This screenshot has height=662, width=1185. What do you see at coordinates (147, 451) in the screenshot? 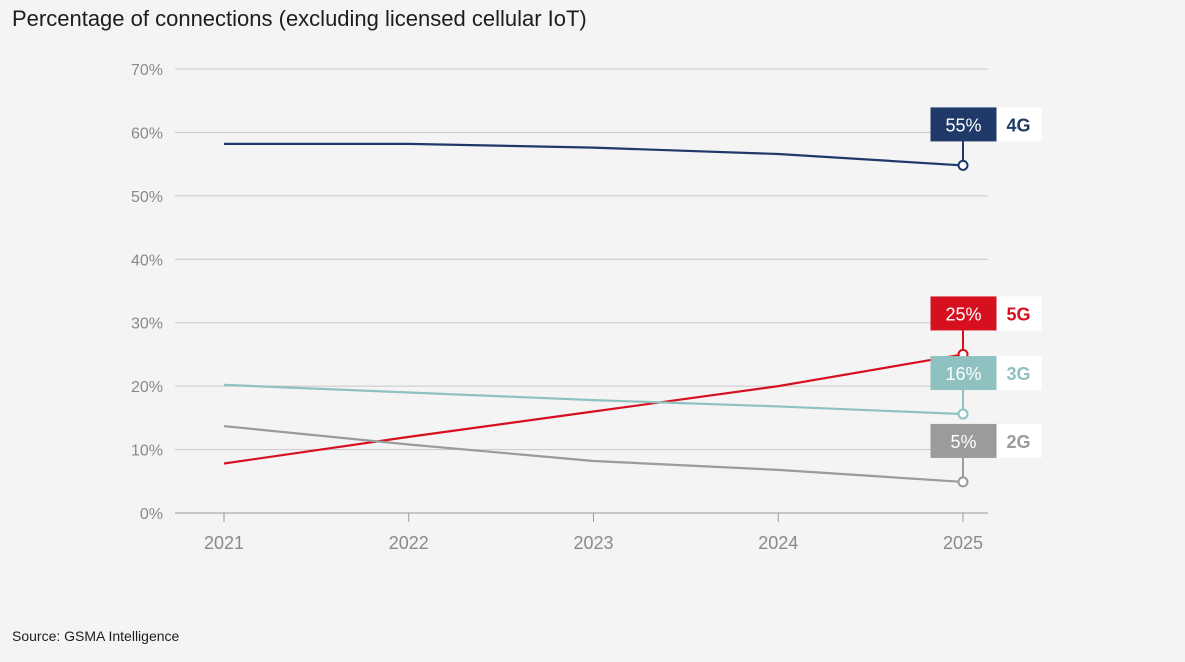
I see `y-tick-label: 10%` at bounding box center [147, 451].